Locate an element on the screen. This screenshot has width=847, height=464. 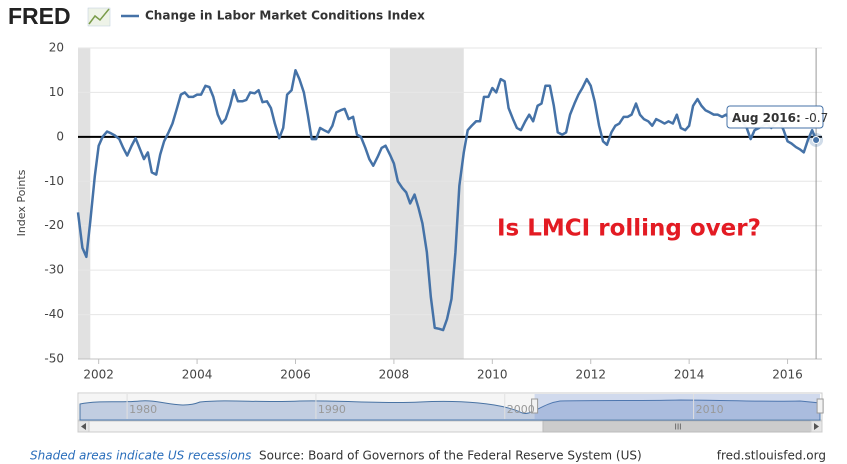
y-tick-label: -30 is located at coordinates (54, 270).